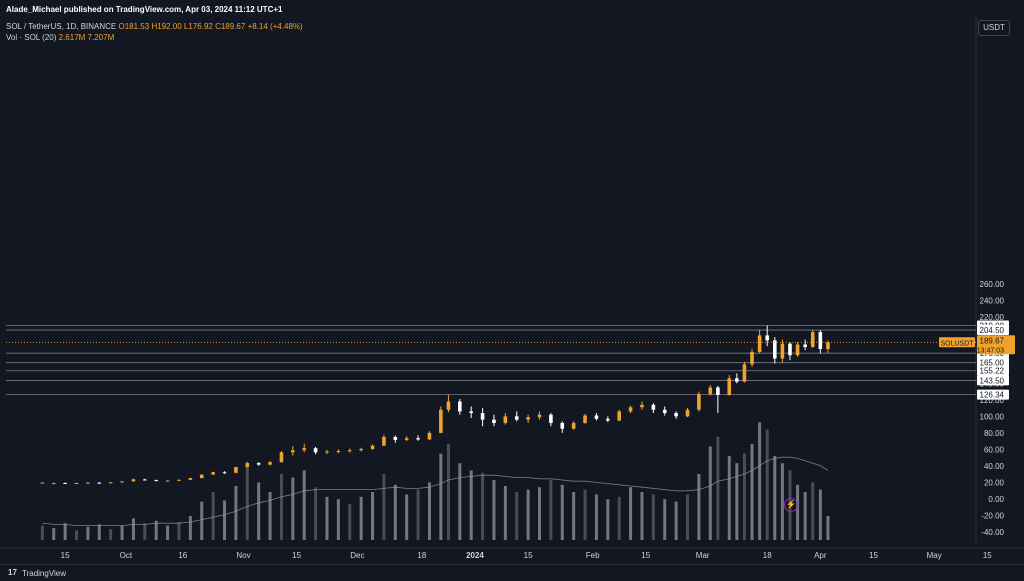  What do you see at coordinates (421, 555) in the screenshot?
I see `x-tick-label: 18` at bounding box center [421, 555].